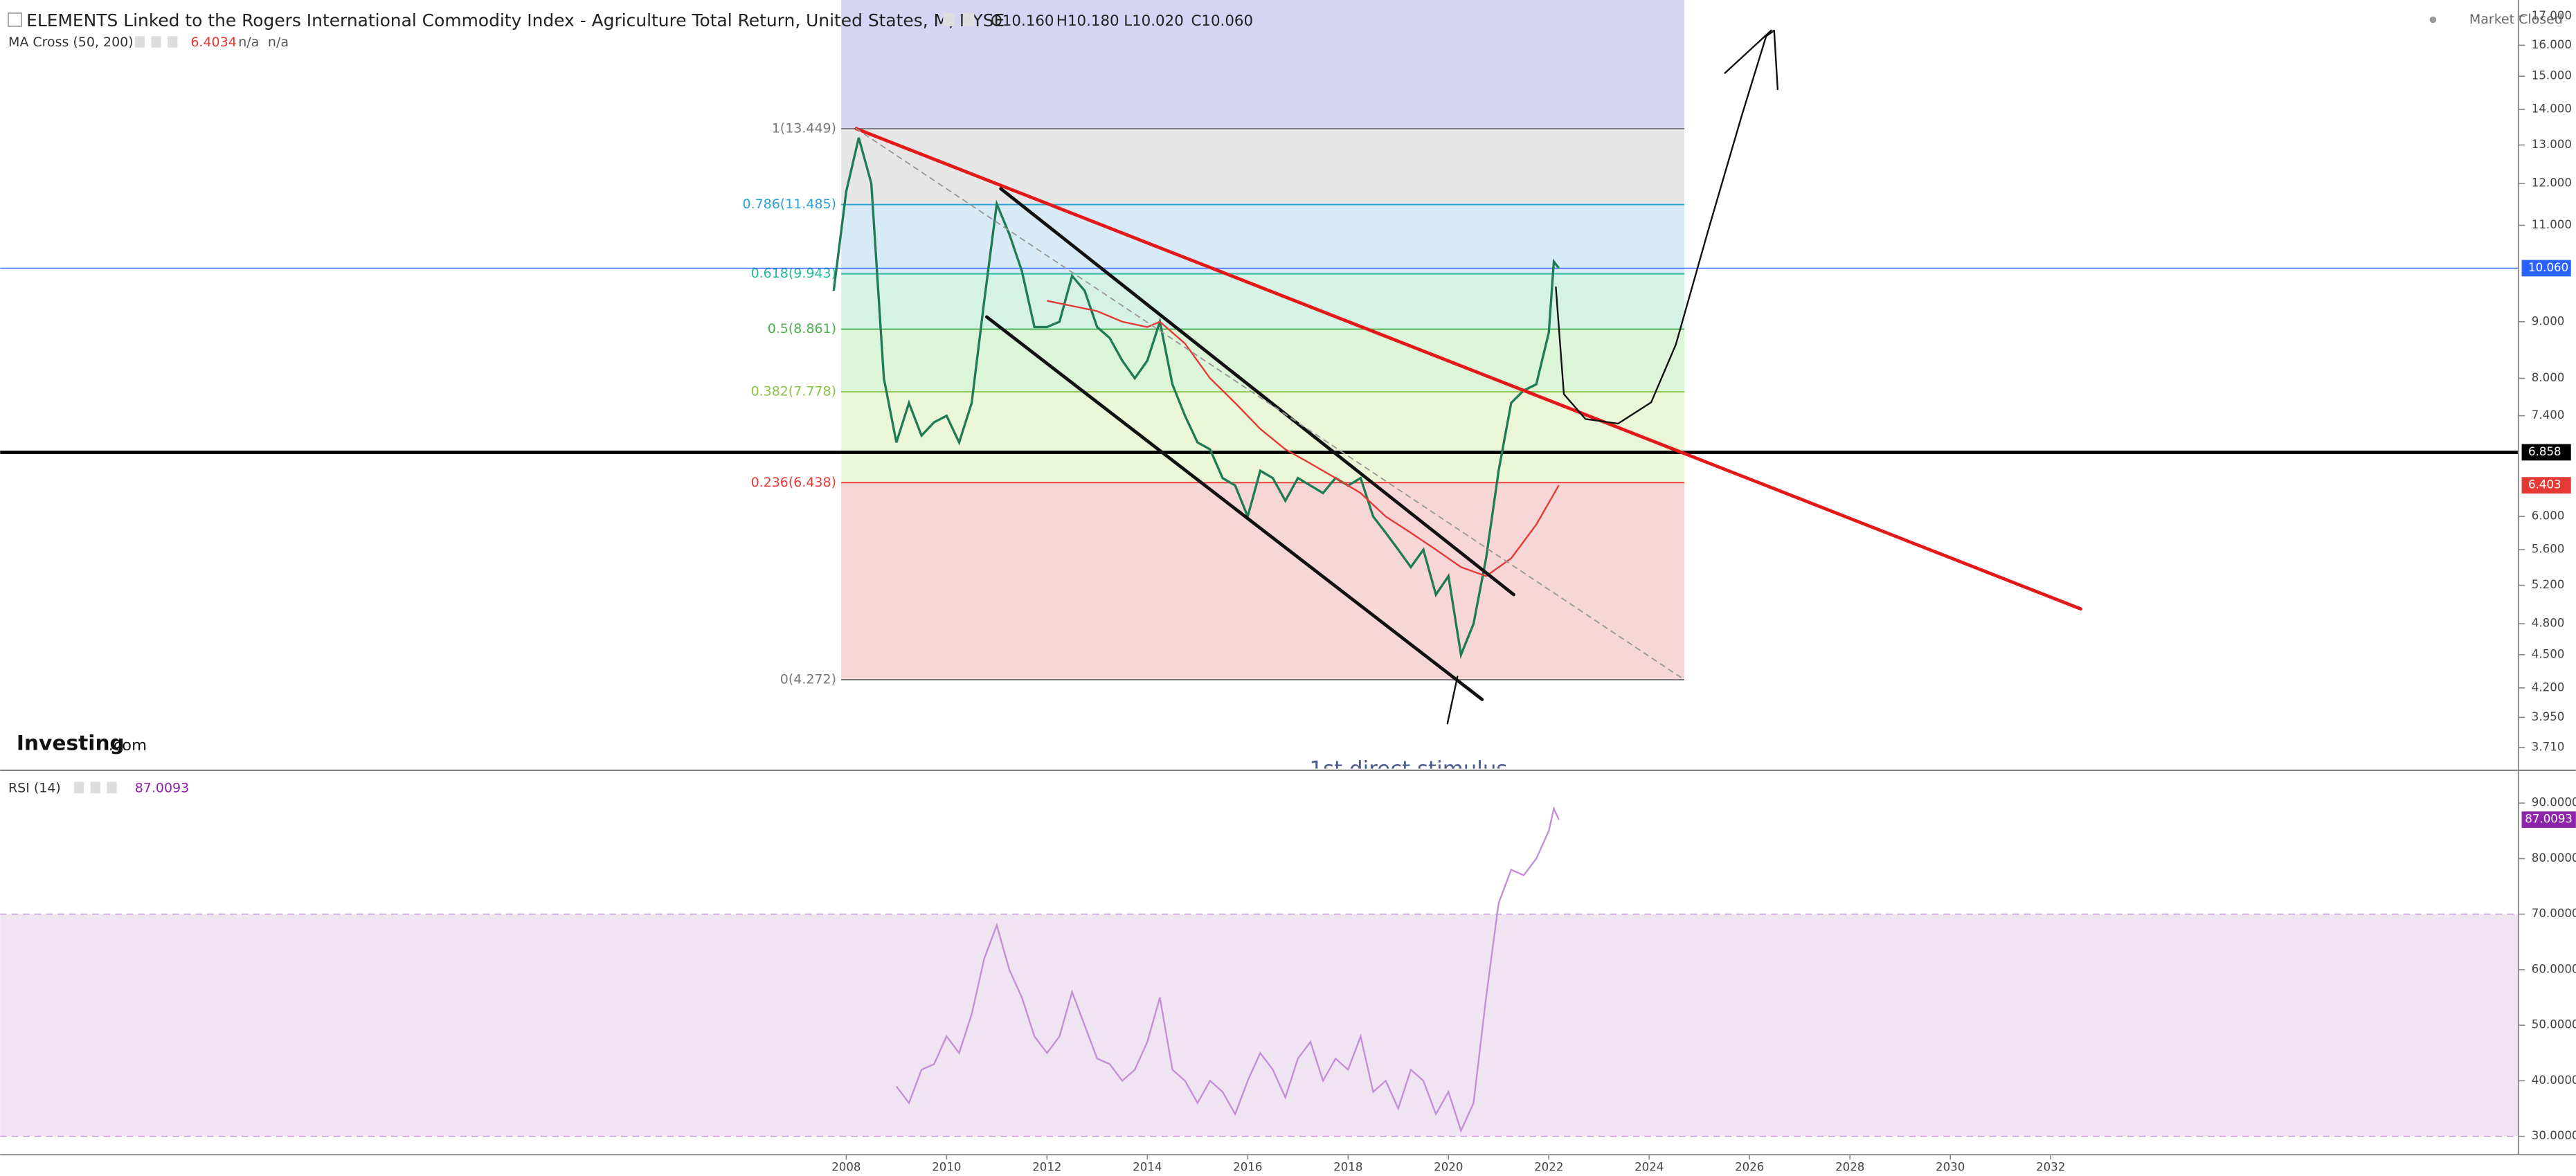  I want to click on y-tick-label: 14.000, so click(2552, 109).